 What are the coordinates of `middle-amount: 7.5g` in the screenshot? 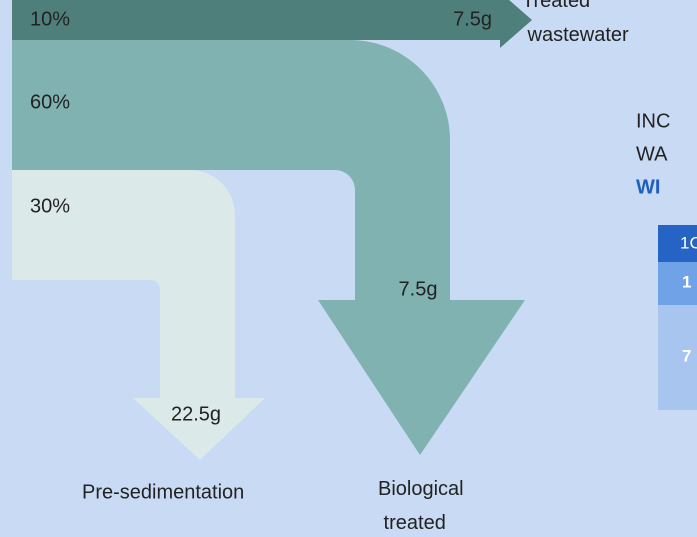 It's located at (418, 289).